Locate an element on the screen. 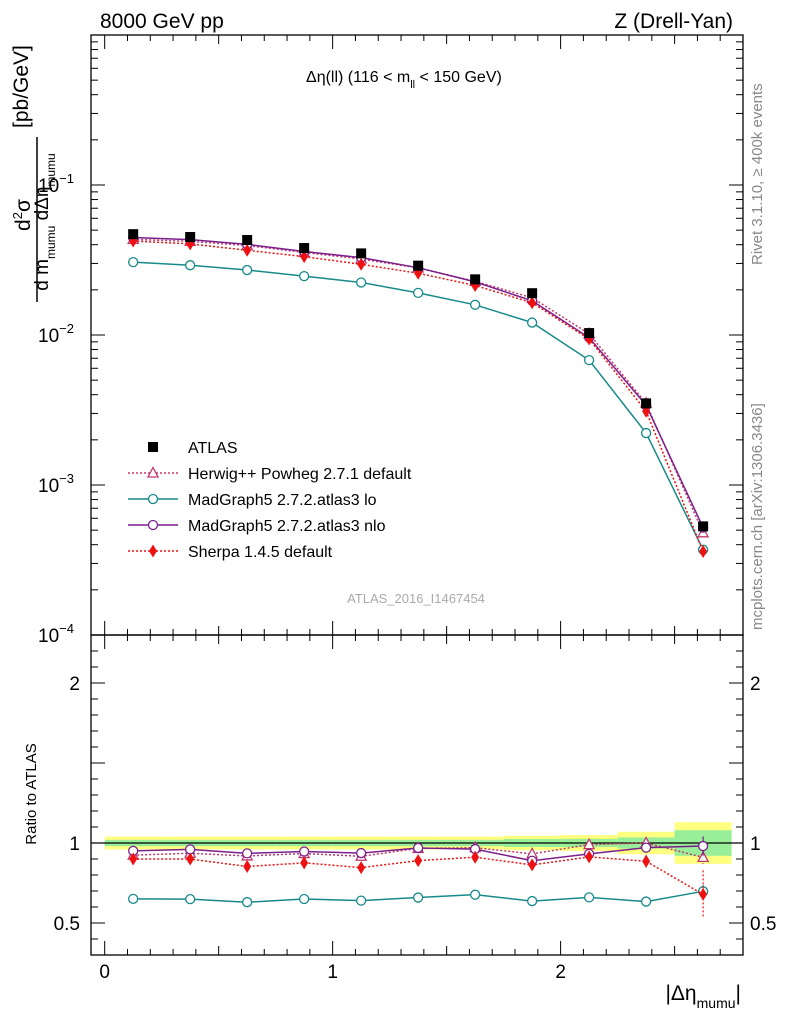 The width and height of the screenshot is (786, 1024). y-label-denominator: d mmumu dΔηmumu is located at coordinates (45, 221).